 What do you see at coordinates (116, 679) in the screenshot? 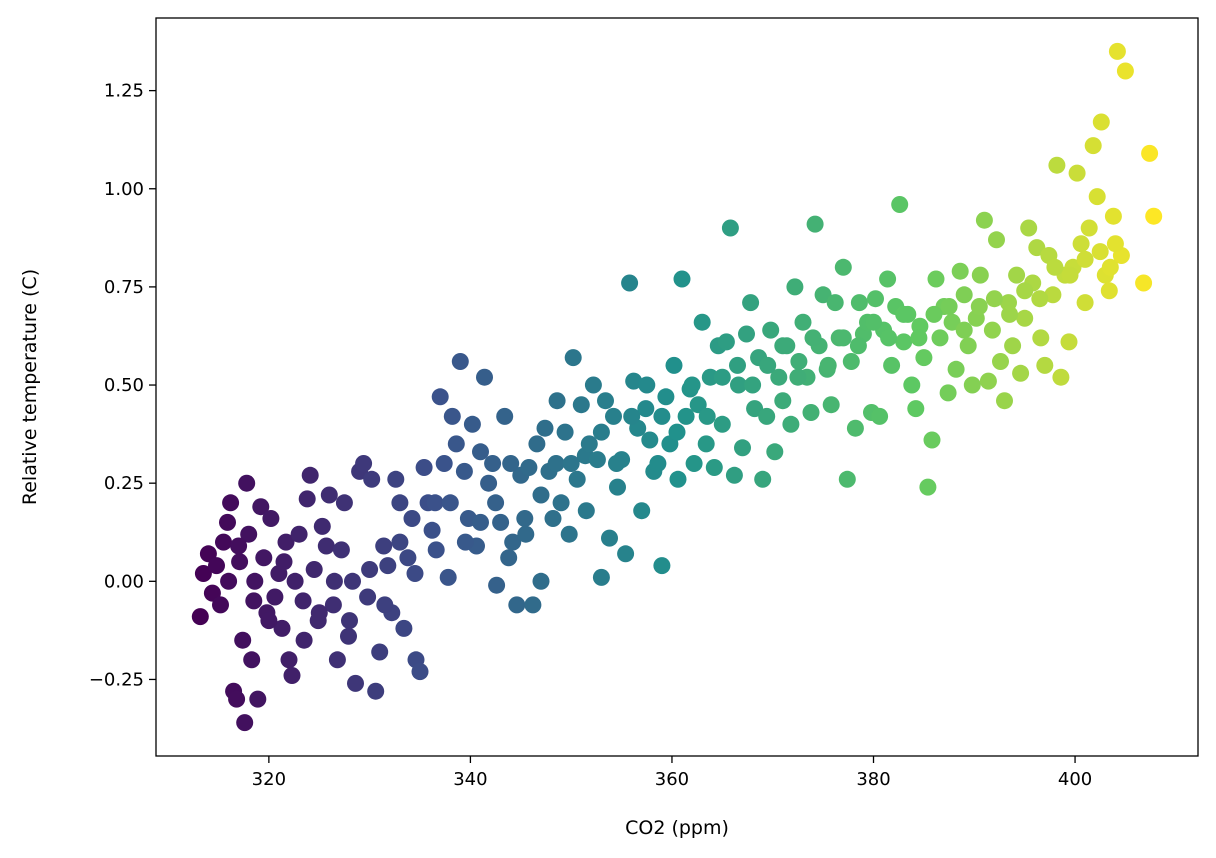
I see `y-tick-label: −0.25` at bounding box center [116, 679].